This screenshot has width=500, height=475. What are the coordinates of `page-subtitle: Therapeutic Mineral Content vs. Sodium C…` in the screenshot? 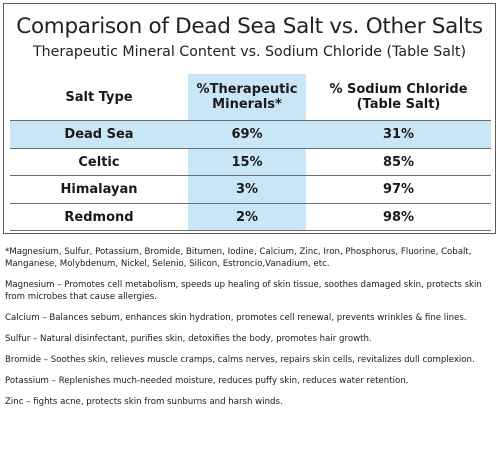 It's located at (249, 52).